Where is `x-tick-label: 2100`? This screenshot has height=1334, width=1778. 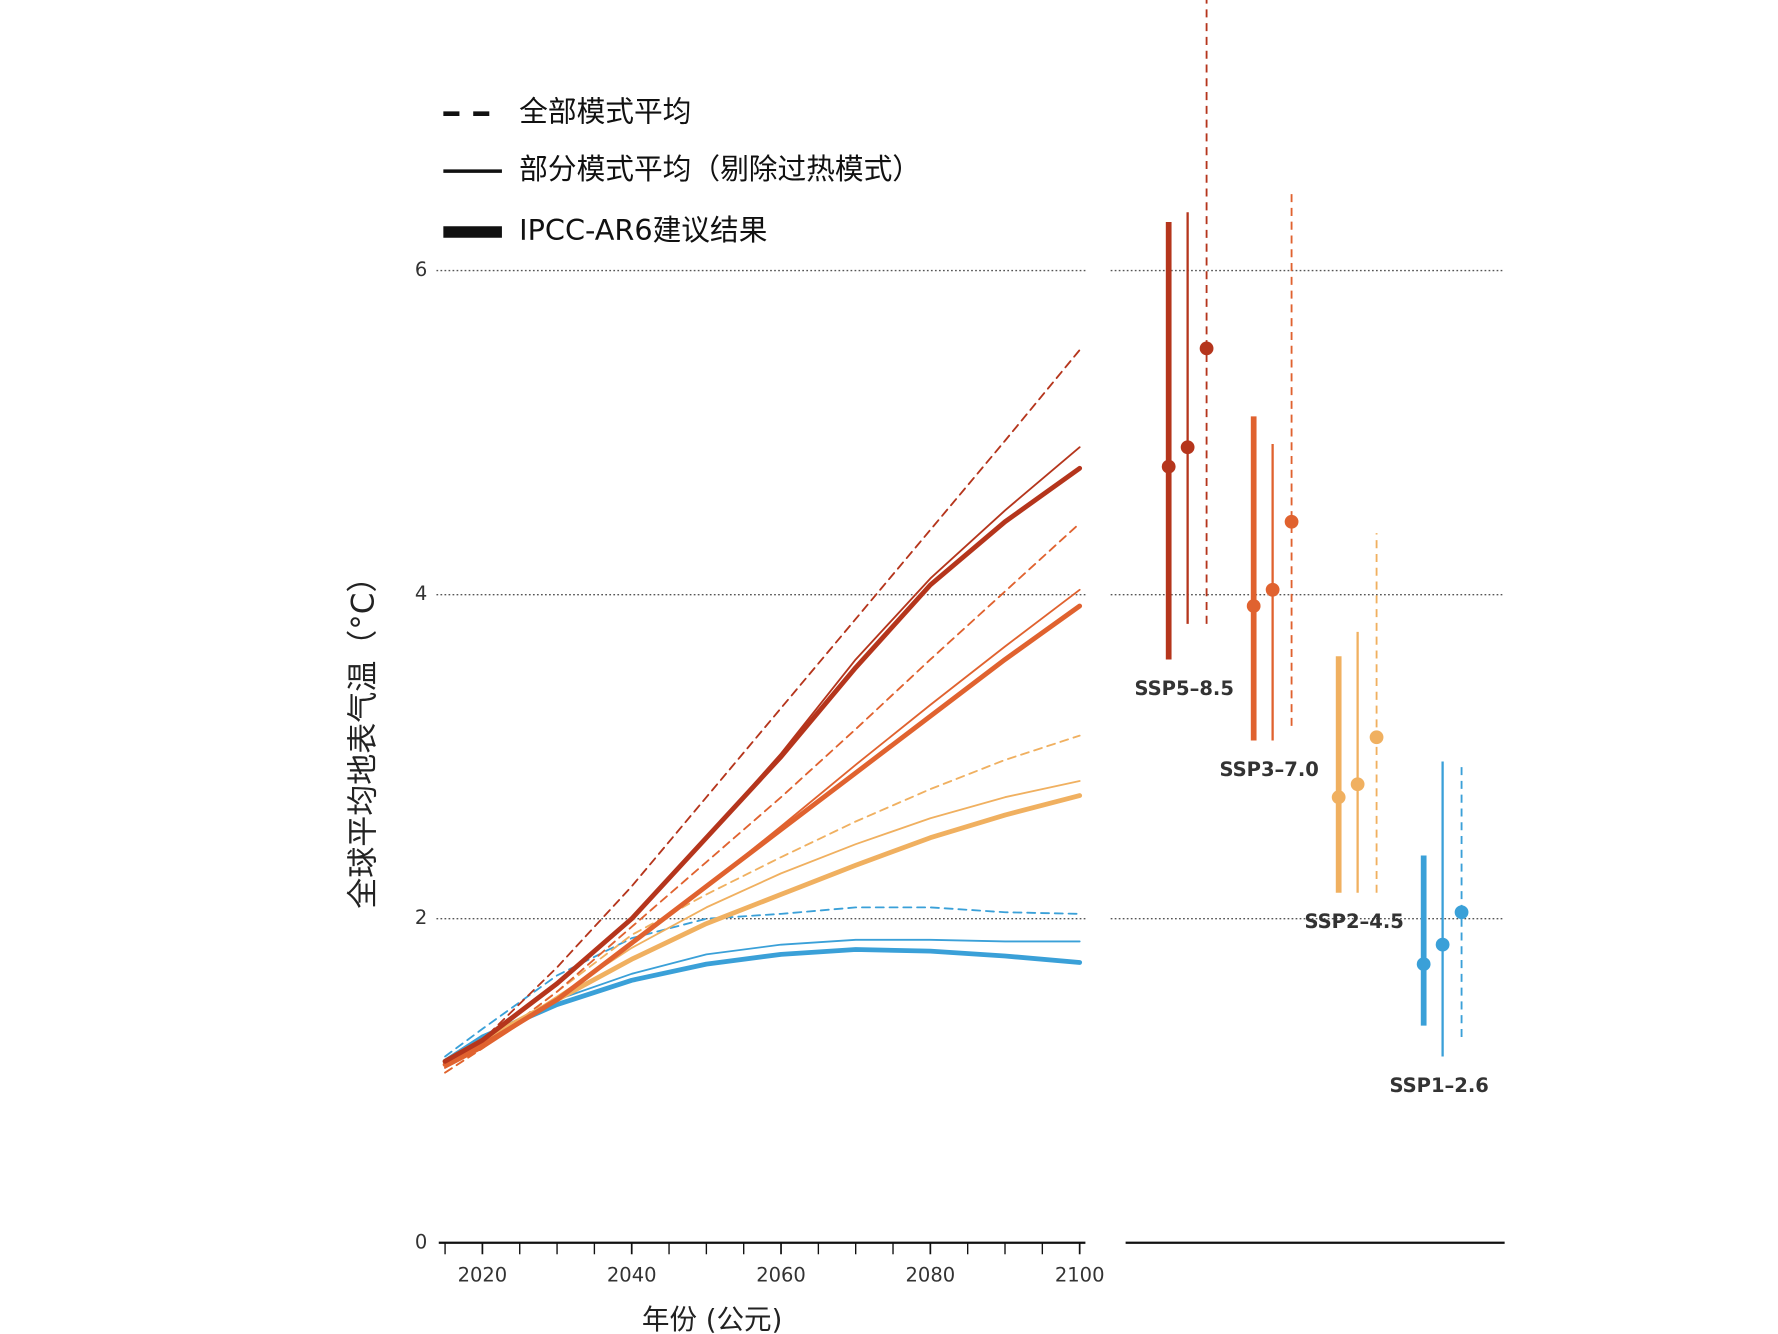 x-tick-label: 2100 is located at coordinates (1080, 1275).